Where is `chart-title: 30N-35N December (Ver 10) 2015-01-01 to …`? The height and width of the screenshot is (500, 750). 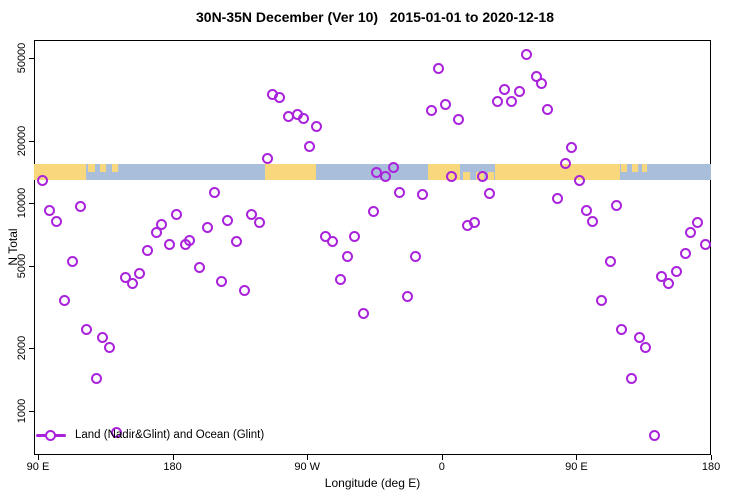
chart-title: 30N-35N December (Ver 10) 2015-01-01 to … is located at coordinates (375, 17).